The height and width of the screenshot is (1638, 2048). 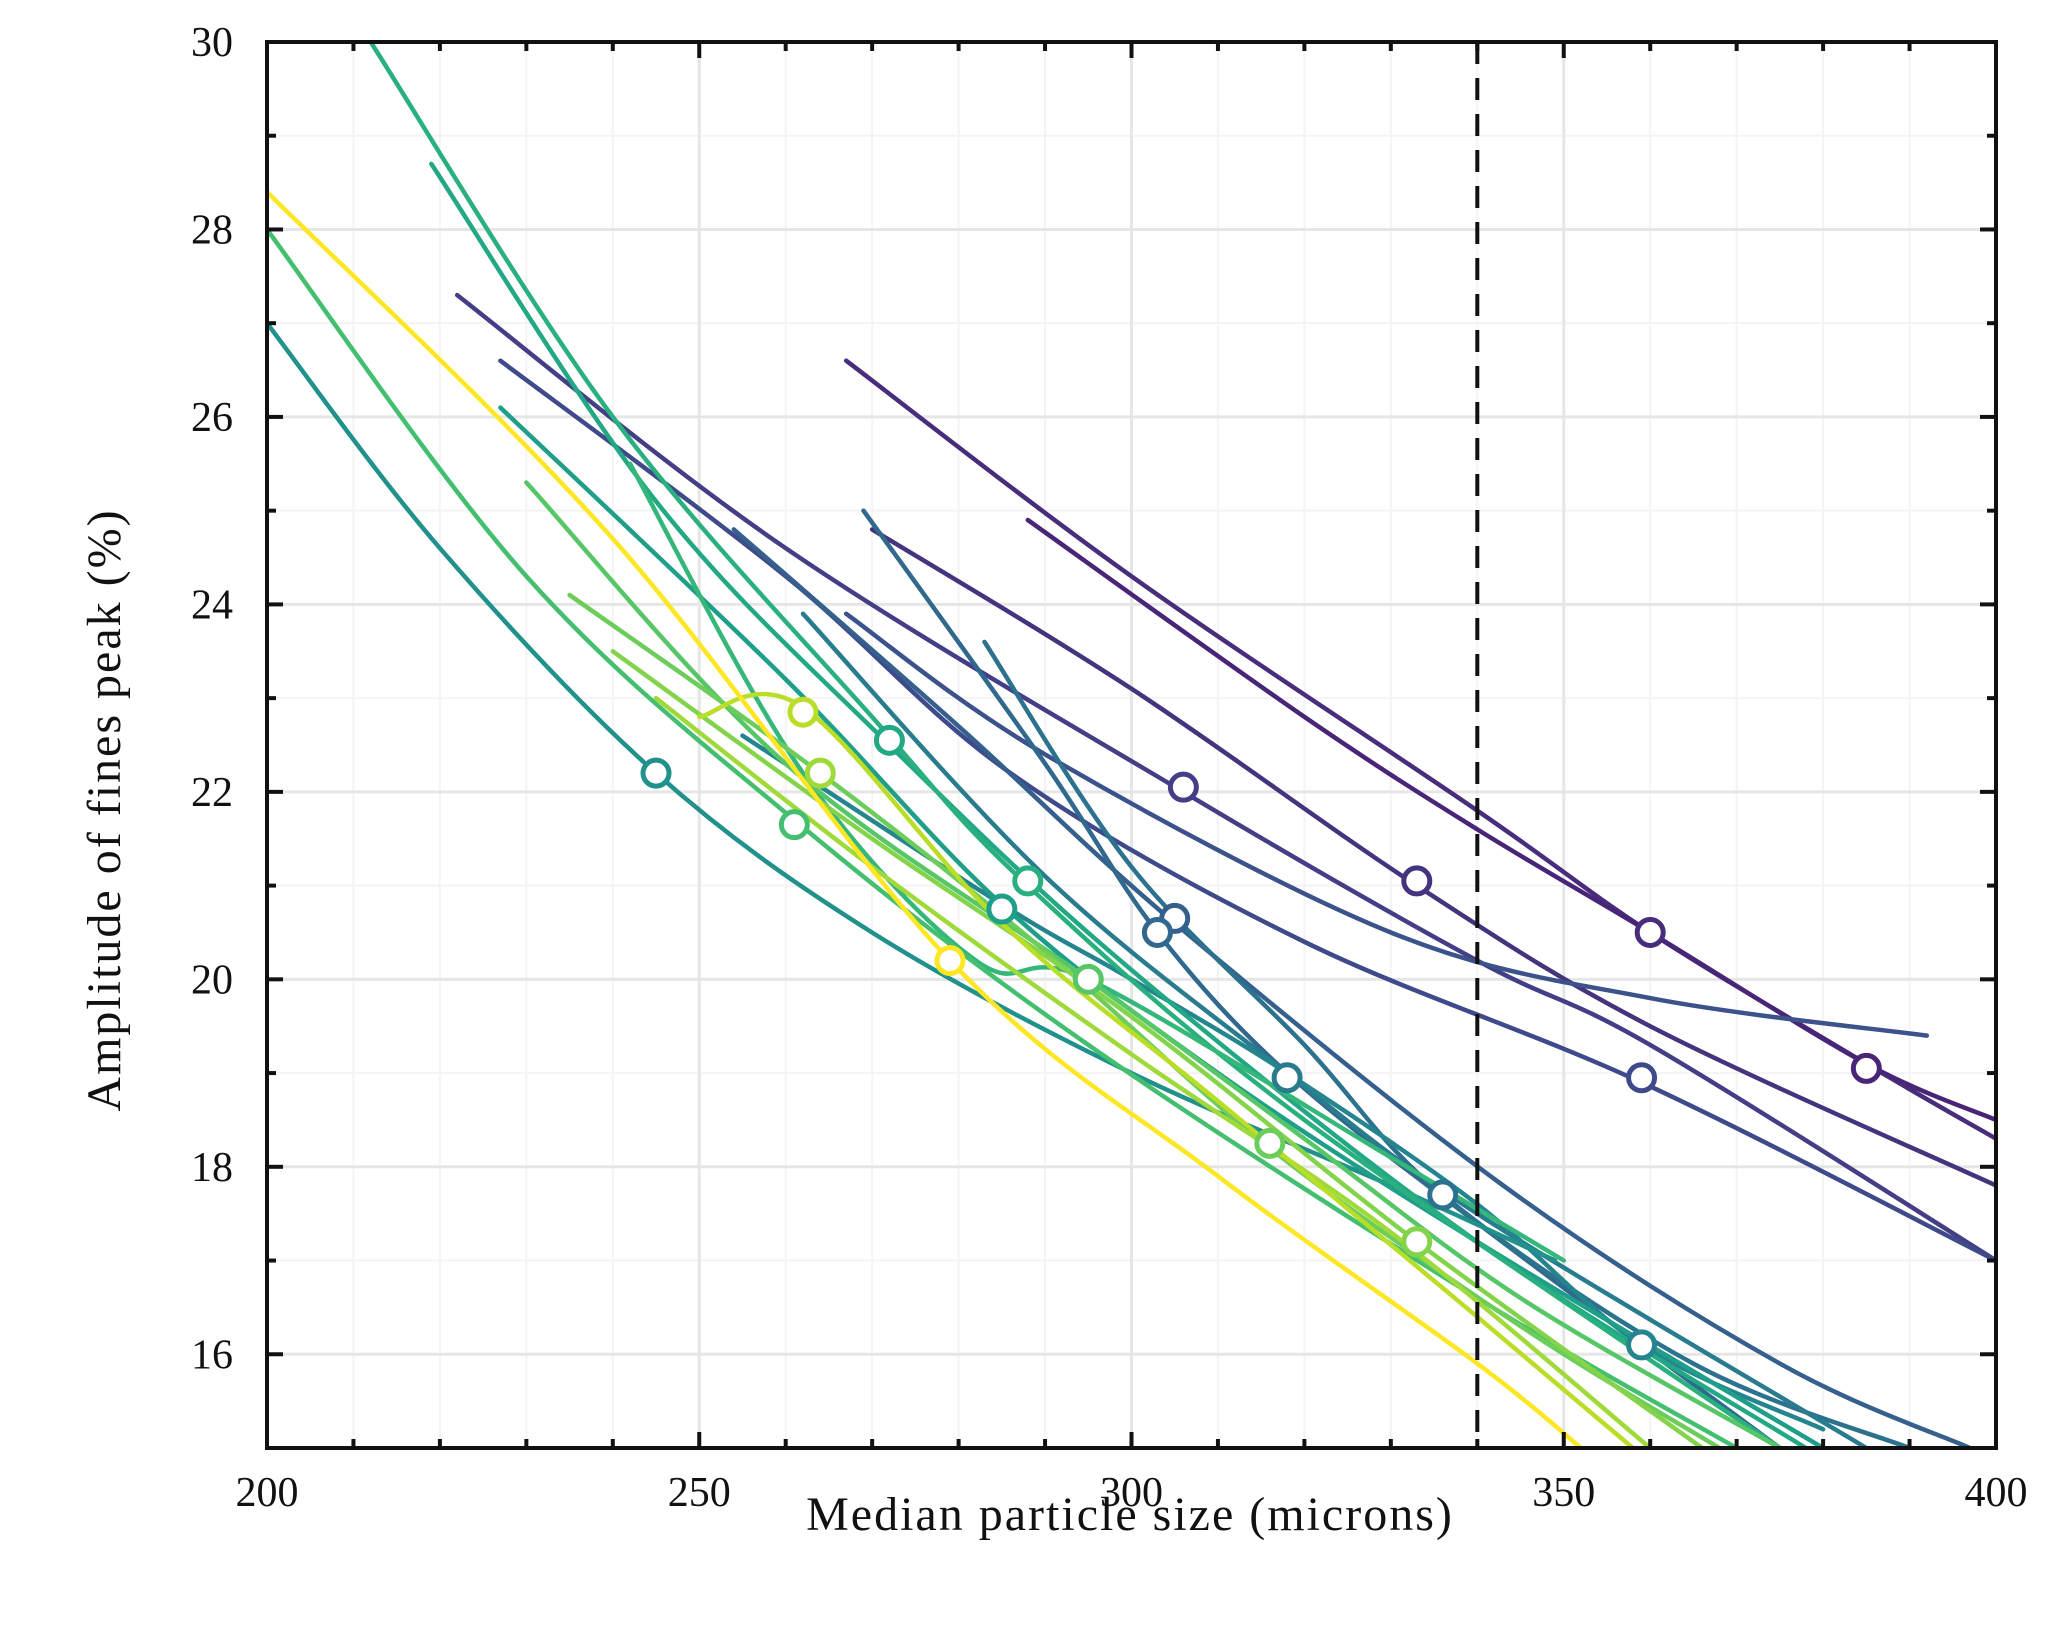 I want to click on x-tick-label: 350, so click(x=1563, y=1493).